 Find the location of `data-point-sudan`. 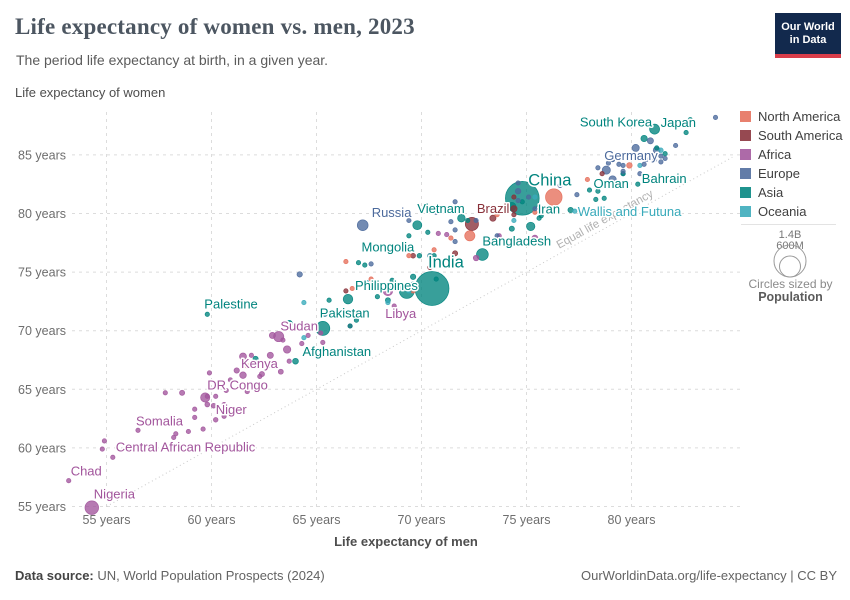

data-point-sudan is located at coordinates (272, 335).